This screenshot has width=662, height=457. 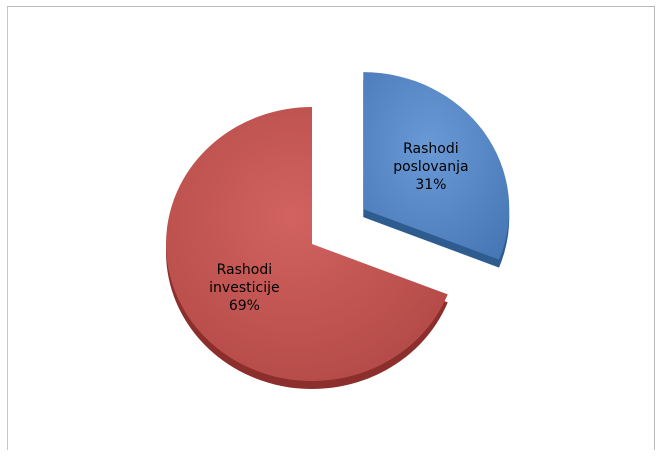 I want to click on pie-slice-label-1: Rashodi investicije 69%, so click(x=244, y=288).